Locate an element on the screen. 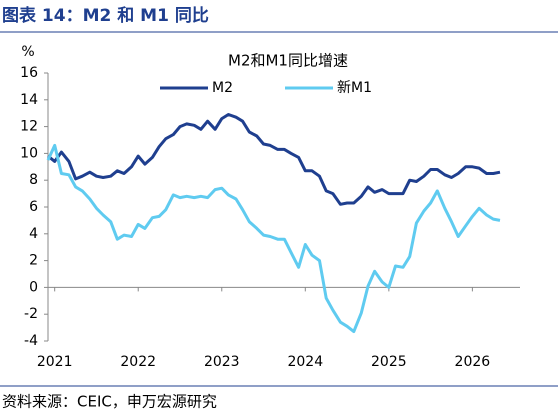 The image size is (558, 419). y-tick-label: 2 is located at coordinates (33, 261).